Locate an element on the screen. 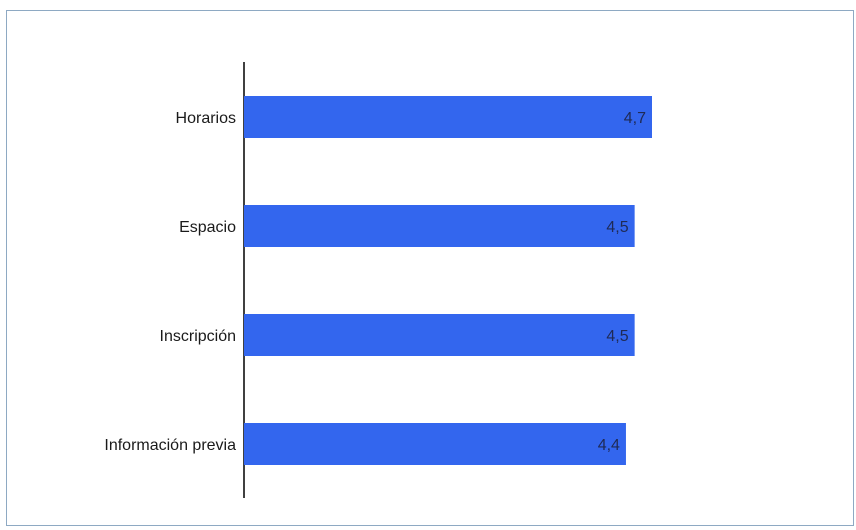 Image resolution: width=856 pixels, height=530 pixels. category-label: Espacio is located at coordinates (207, 227).